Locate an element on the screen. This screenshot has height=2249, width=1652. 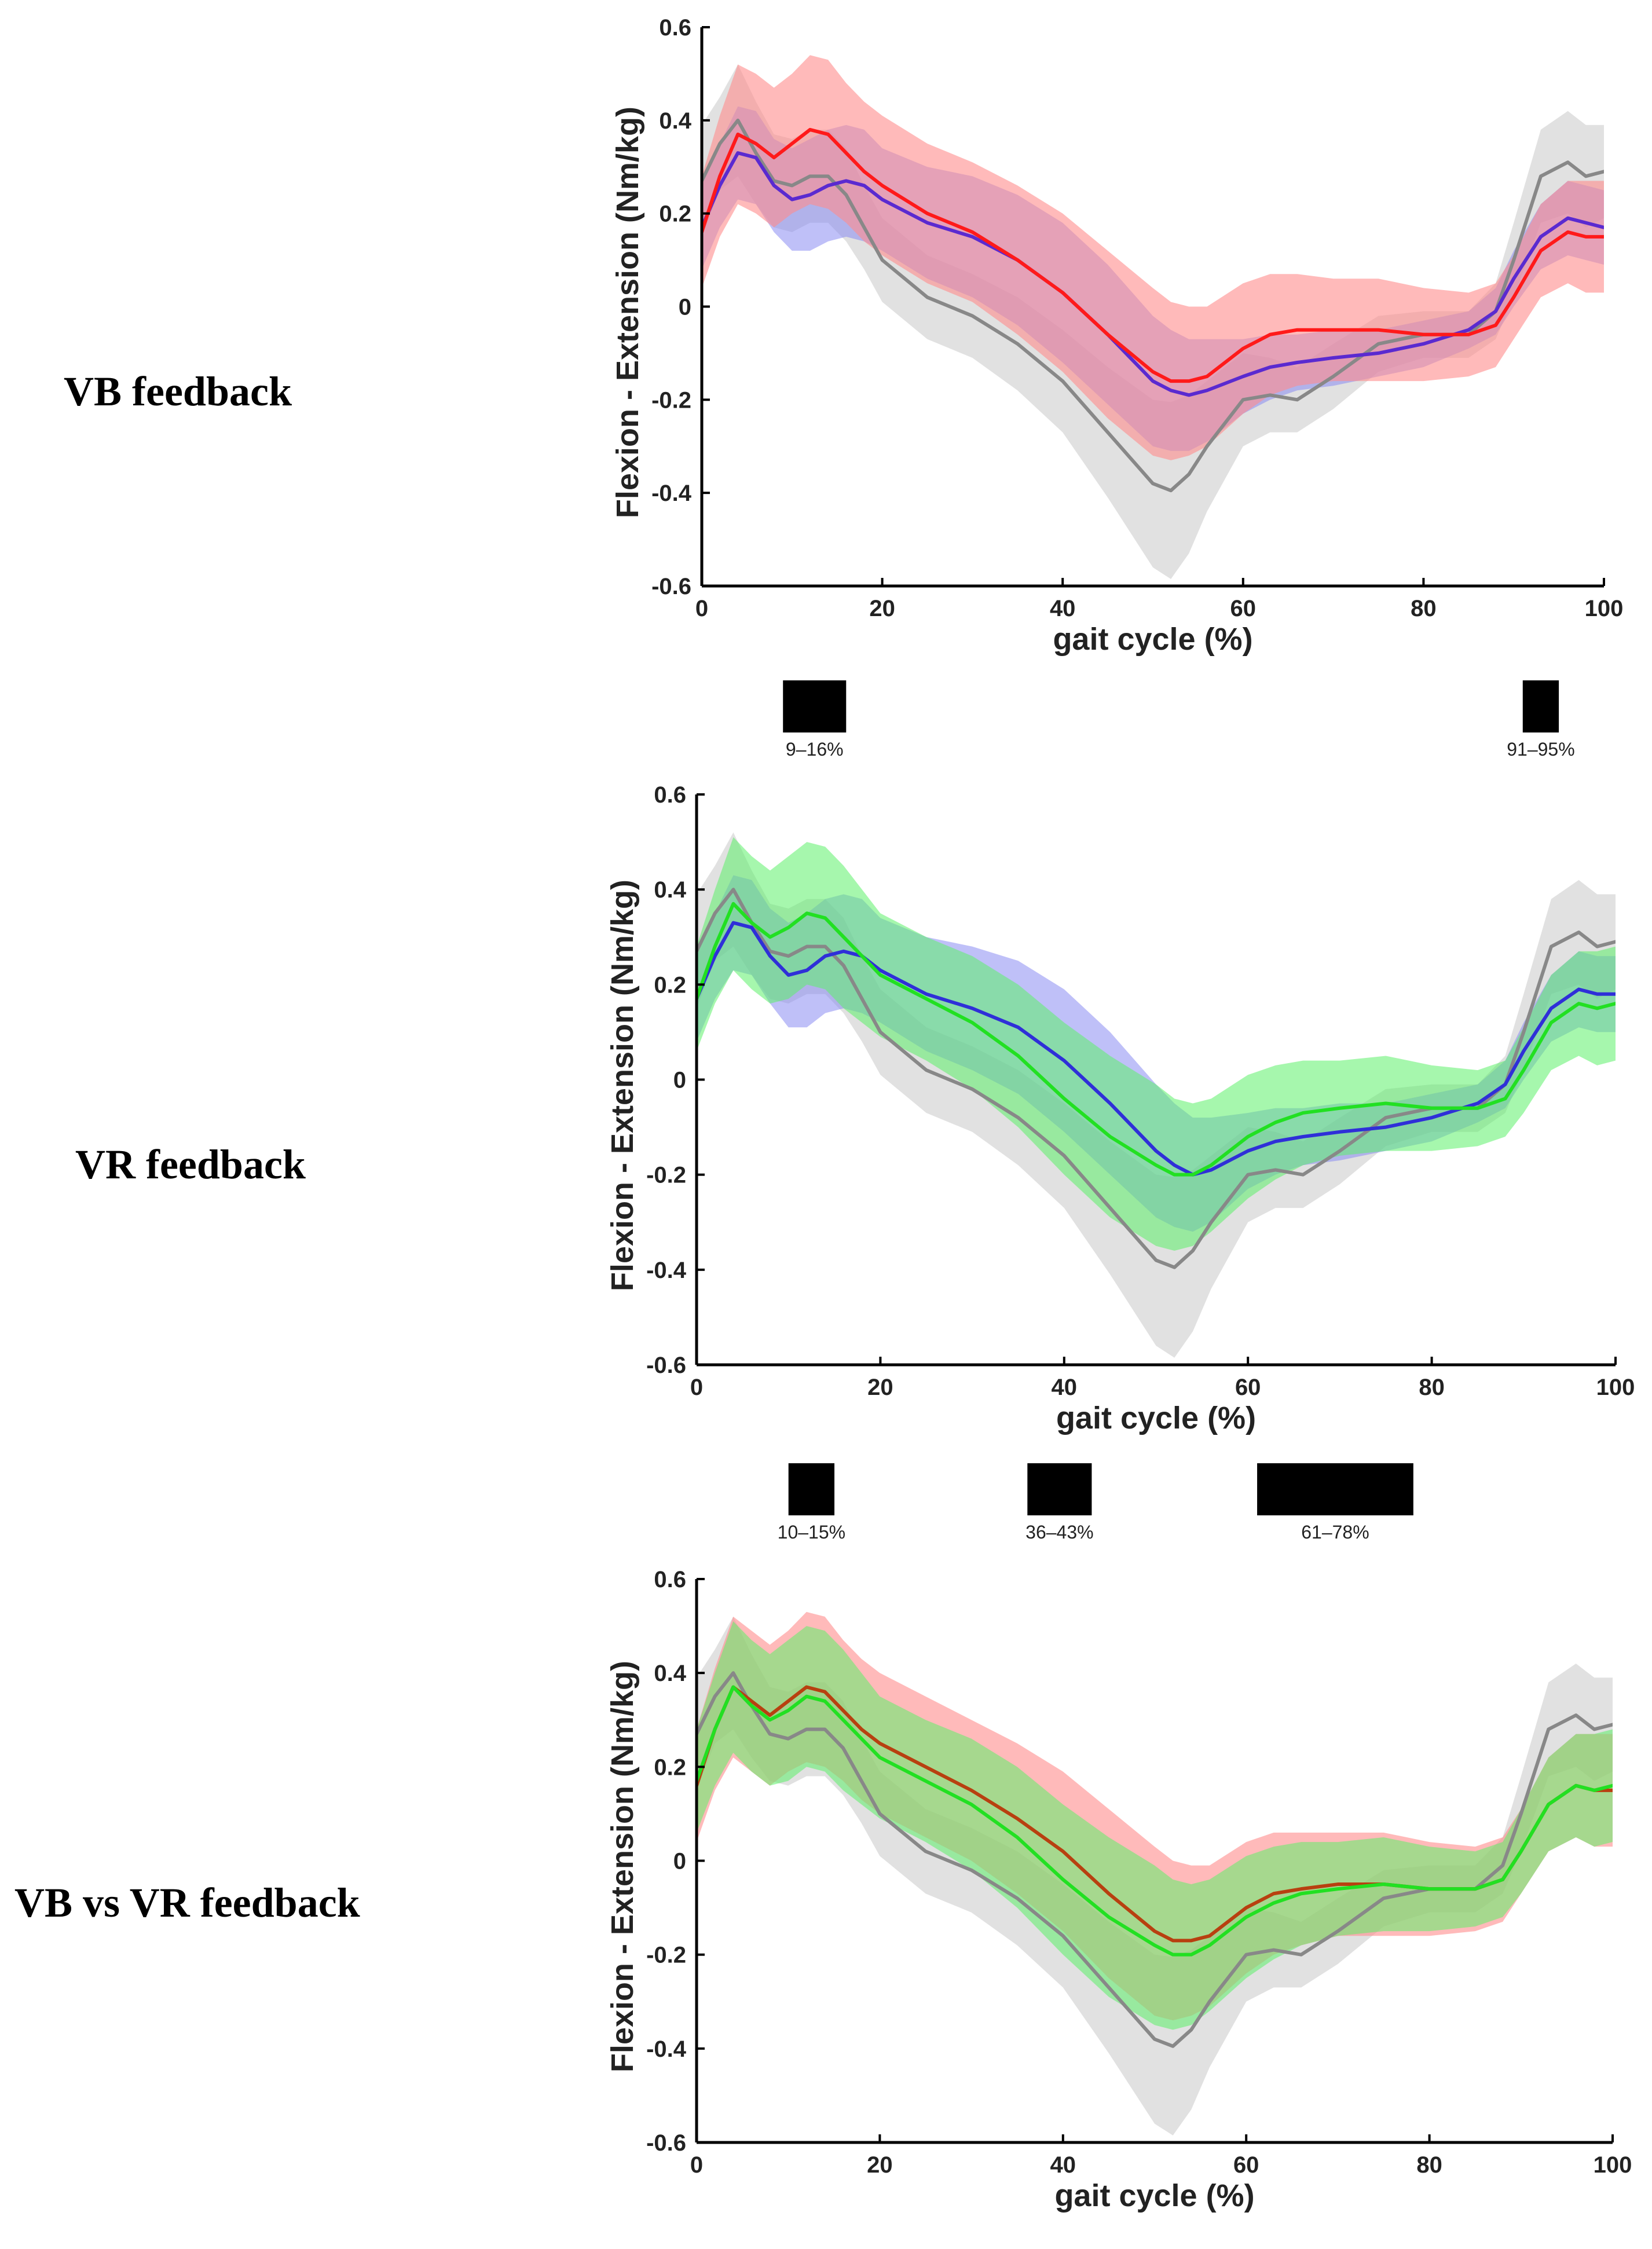
row-label-vr: VR feedback is located at coordinates (190, 1164).